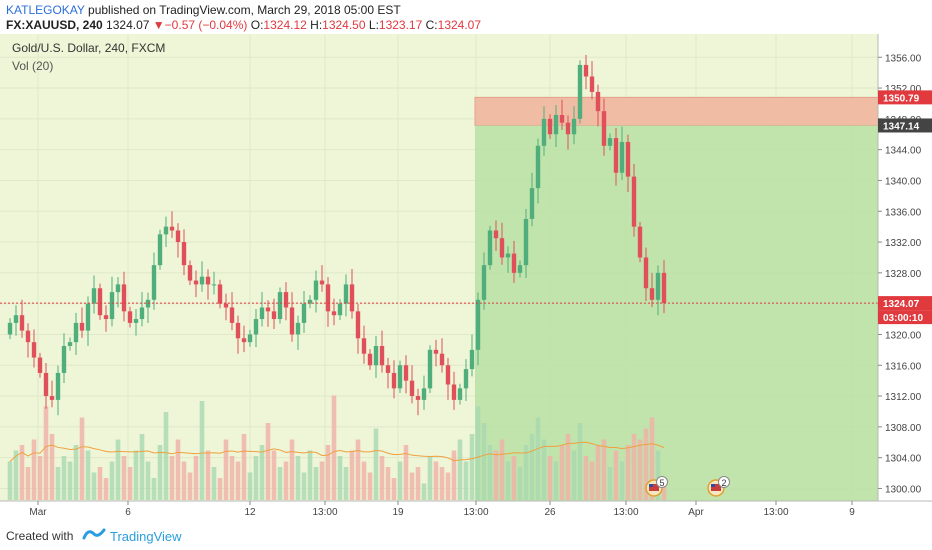 This screenshot has width=932, height=550. Describe the element at coordinates (466, 535) in the screenshot. I see `footer: Created with TradingView` at that location.